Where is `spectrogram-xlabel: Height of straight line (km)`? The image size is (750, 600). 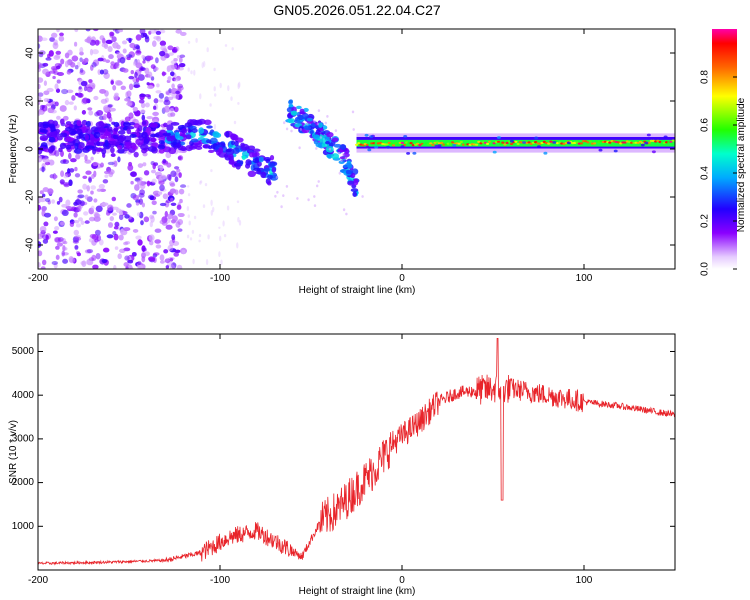 spectrogram-xlabel: Height of straight line (km) is located at coordinates (357, 290).